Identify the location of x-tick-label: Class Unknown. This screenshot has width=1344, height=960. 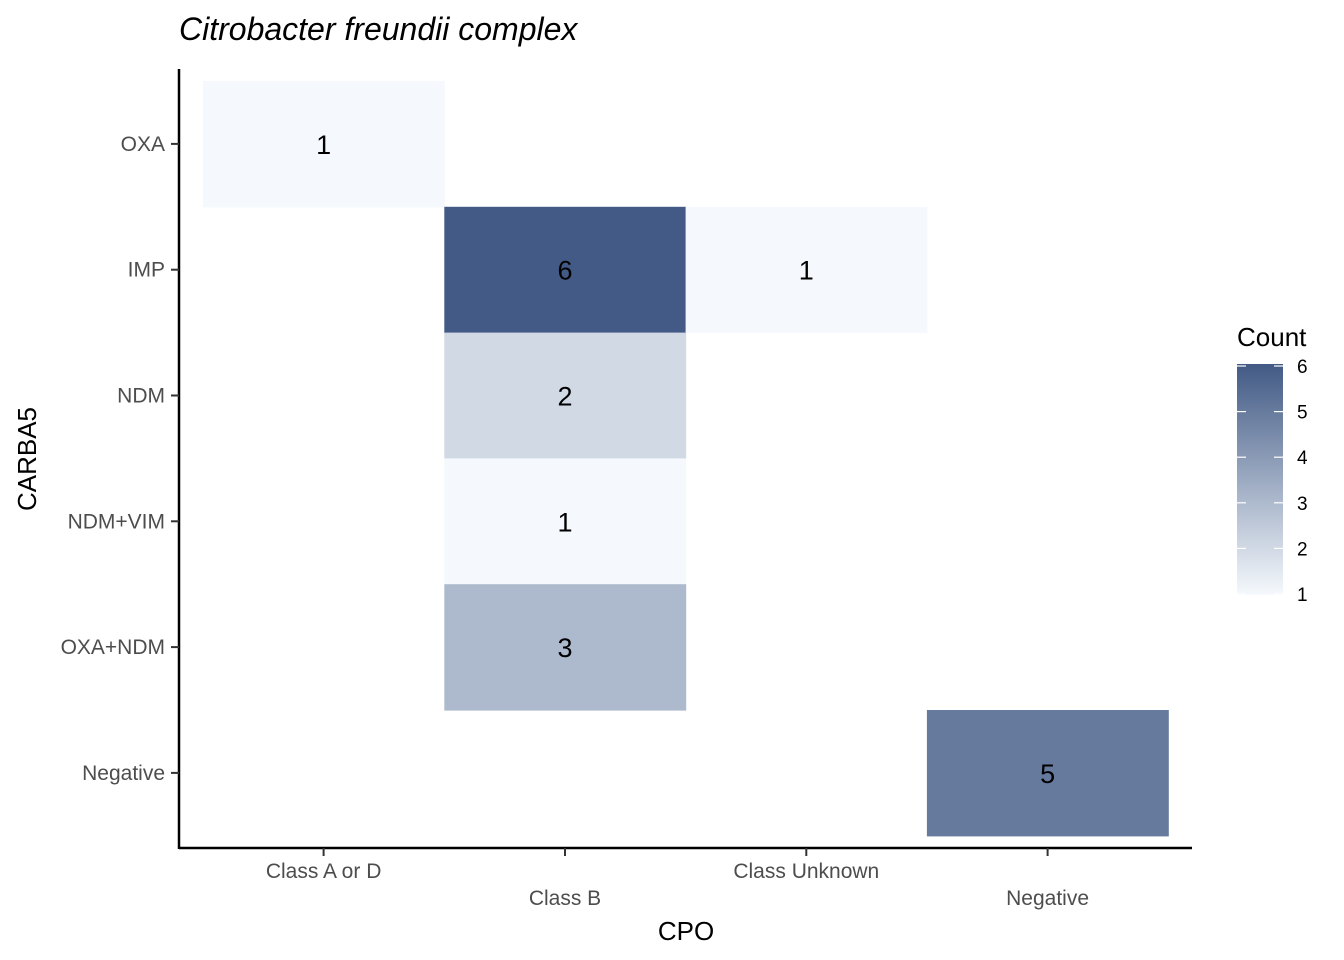
(806, 871).